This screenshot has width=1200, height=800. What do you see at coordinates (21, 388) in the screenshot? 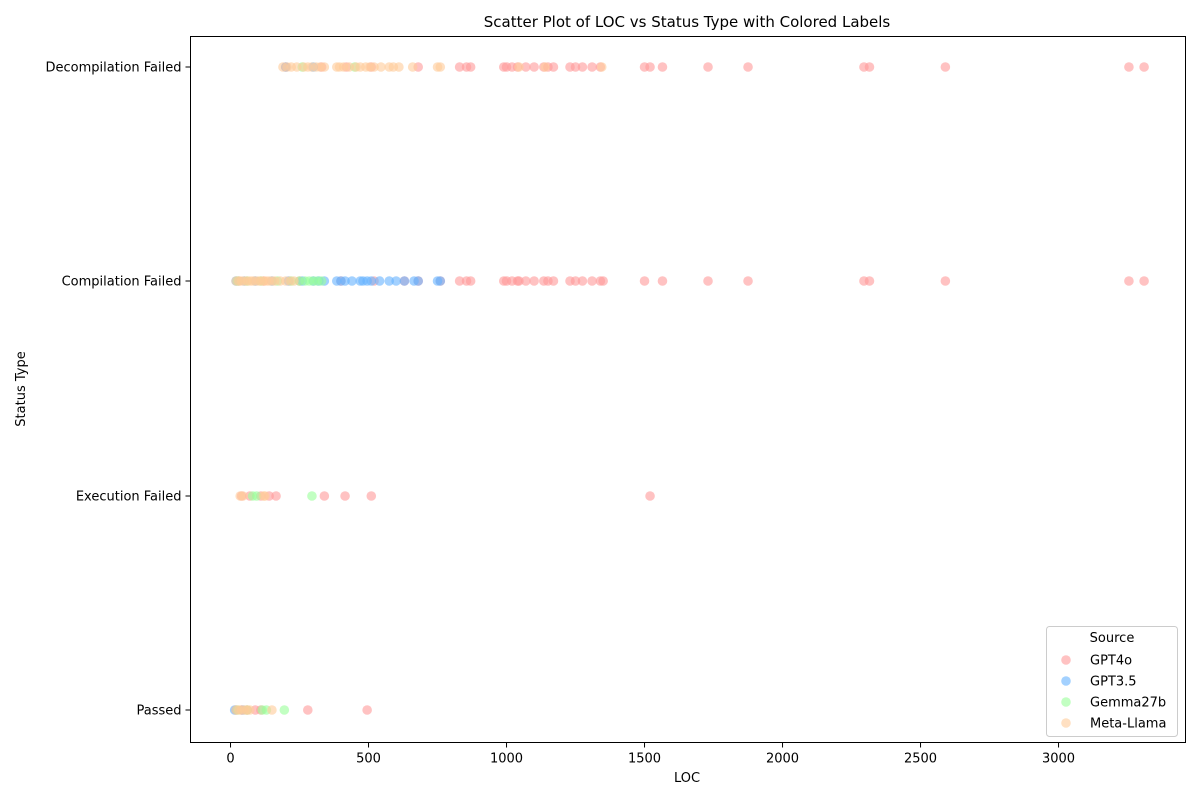
I see `y-axis-label: Status Type` at bounding box center [21, 388].